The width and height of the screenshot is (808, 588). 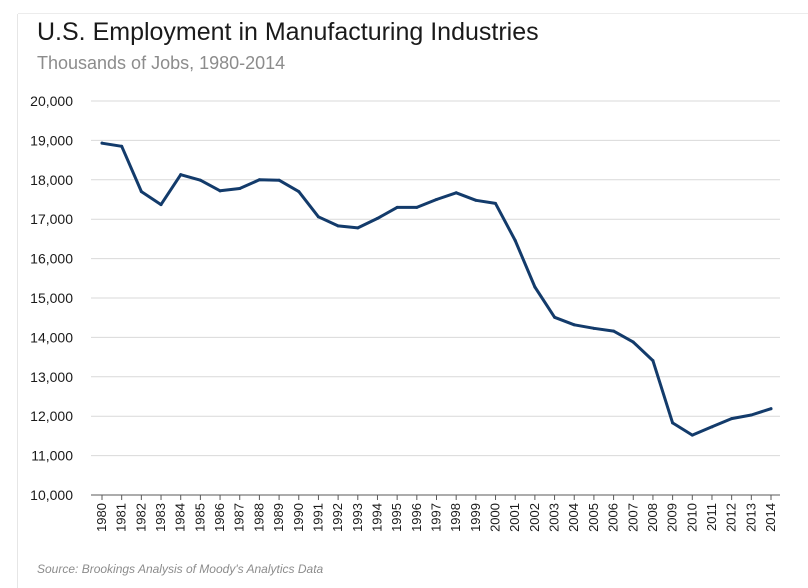 What do you see at coordinates (199, 517) in the screenshot?
I see `x-tick-label: 1985` at bounding box center [199, 517].